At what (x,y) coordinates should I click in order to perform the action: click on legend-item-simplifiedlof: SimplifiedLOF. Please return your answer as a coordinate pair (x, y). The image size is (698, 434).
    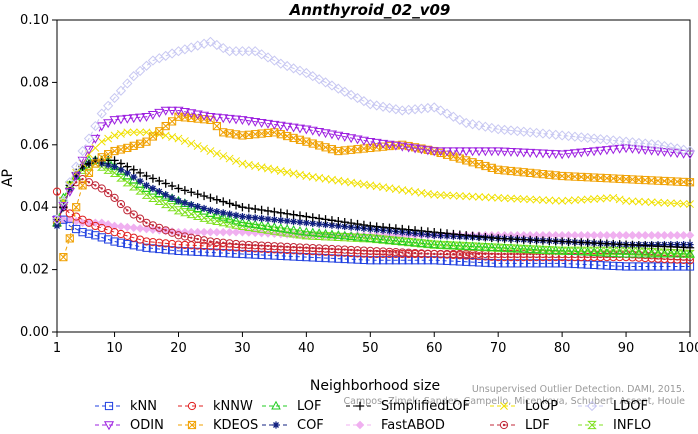
    Looking at the image, I should click on (408, 406).